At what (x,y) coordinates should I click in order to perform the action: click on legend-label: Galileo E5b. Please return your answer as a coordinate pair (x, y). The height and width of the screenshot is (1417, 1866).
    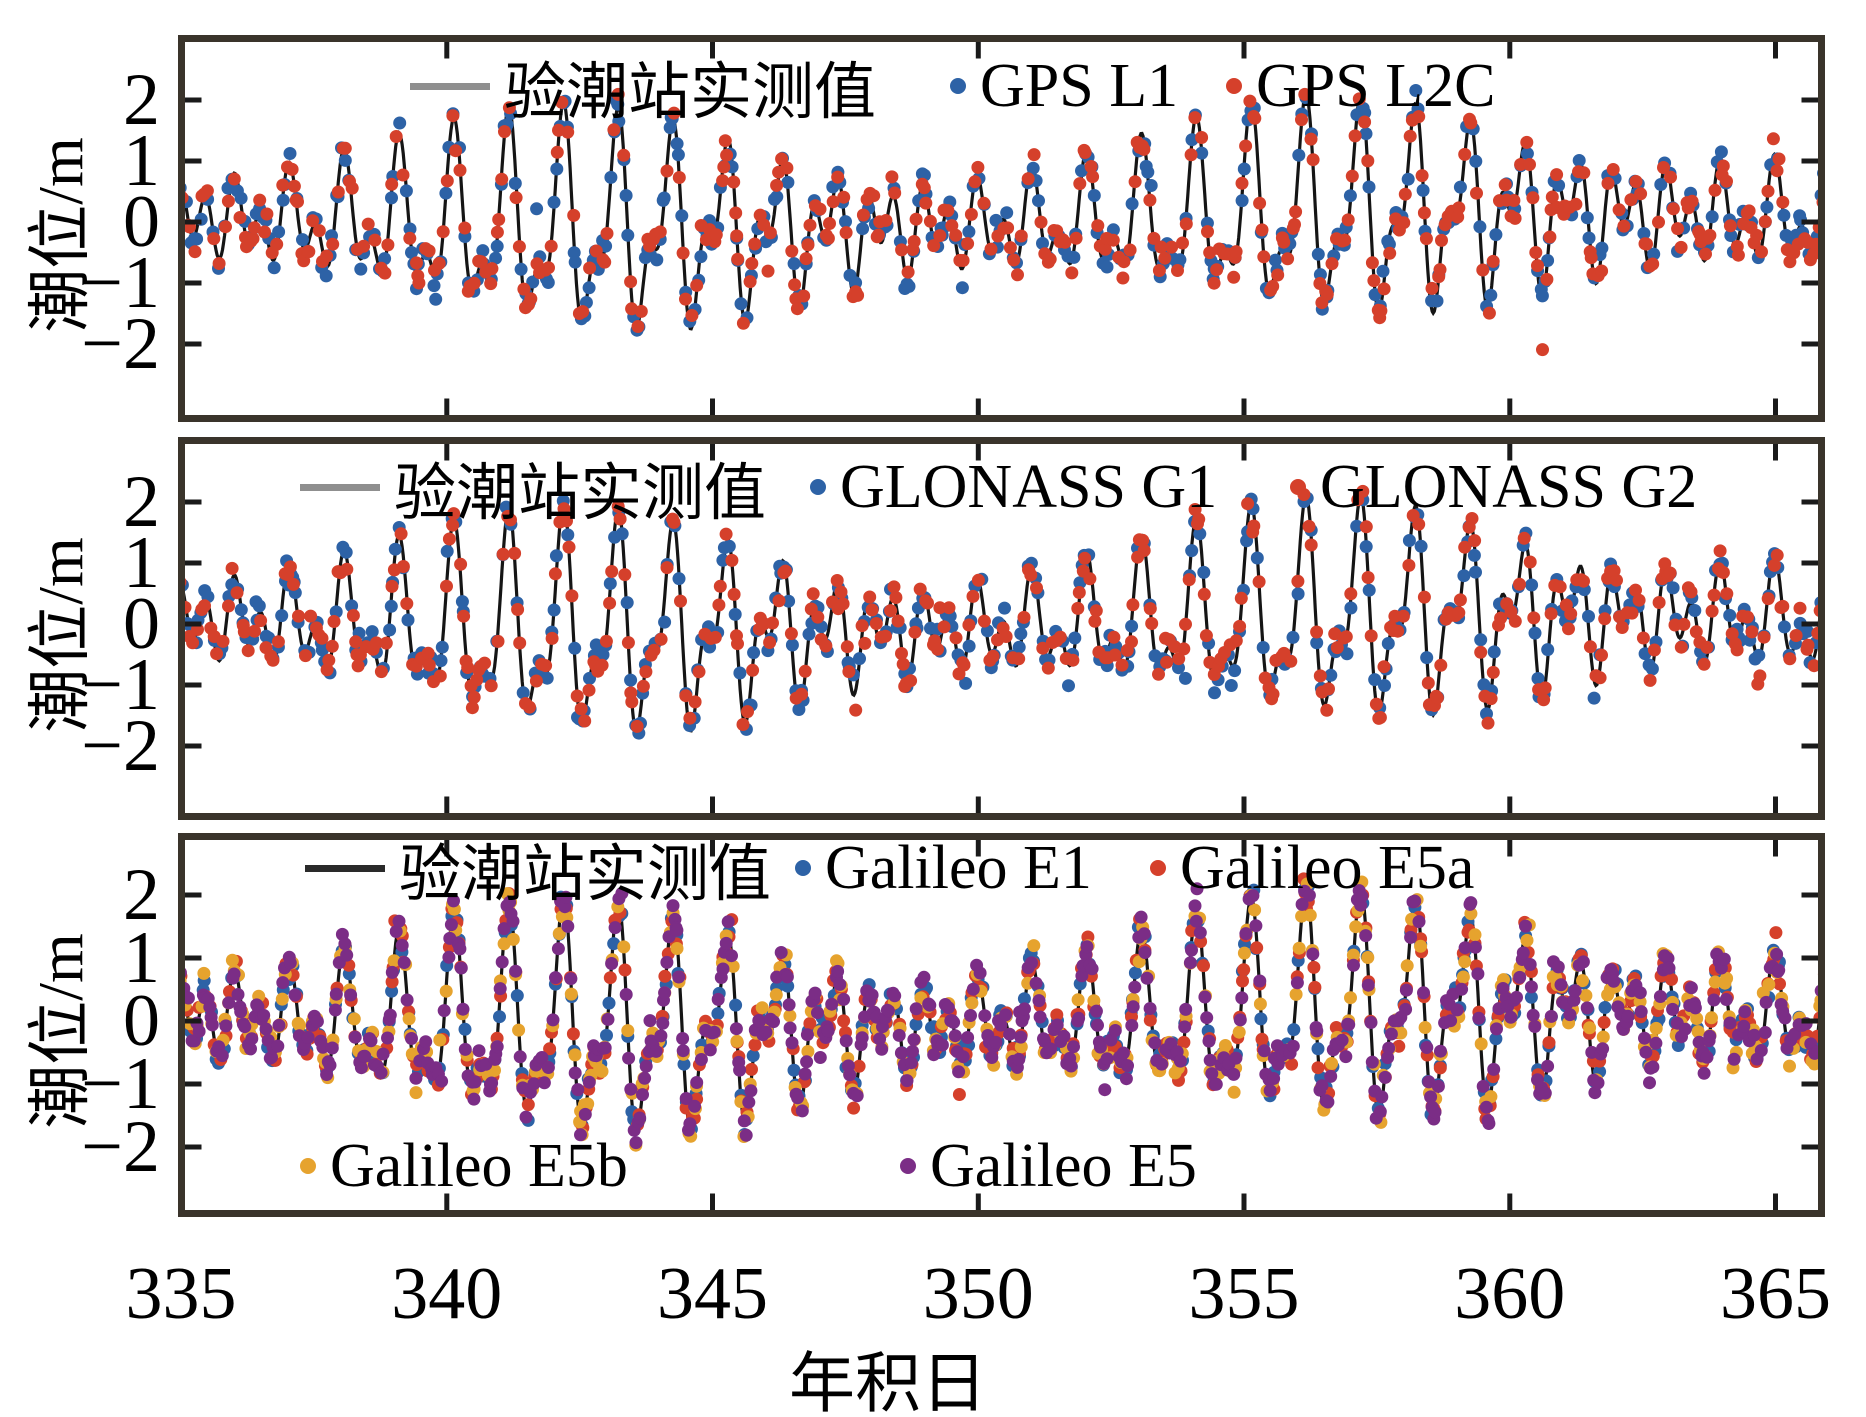
    Looking at the image, I should click on (479, 1165).